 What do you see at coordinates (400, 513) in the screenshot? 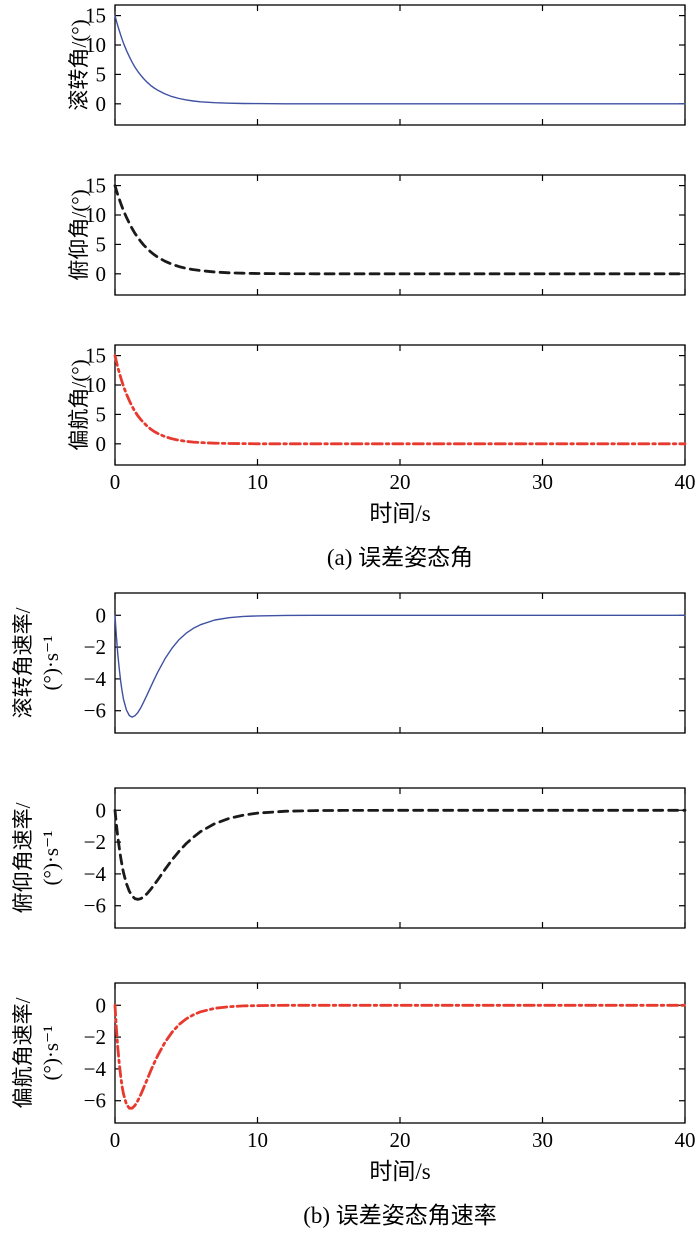
I see `x-axis-label-a: 时间/s` at bounding box center [400, 513].